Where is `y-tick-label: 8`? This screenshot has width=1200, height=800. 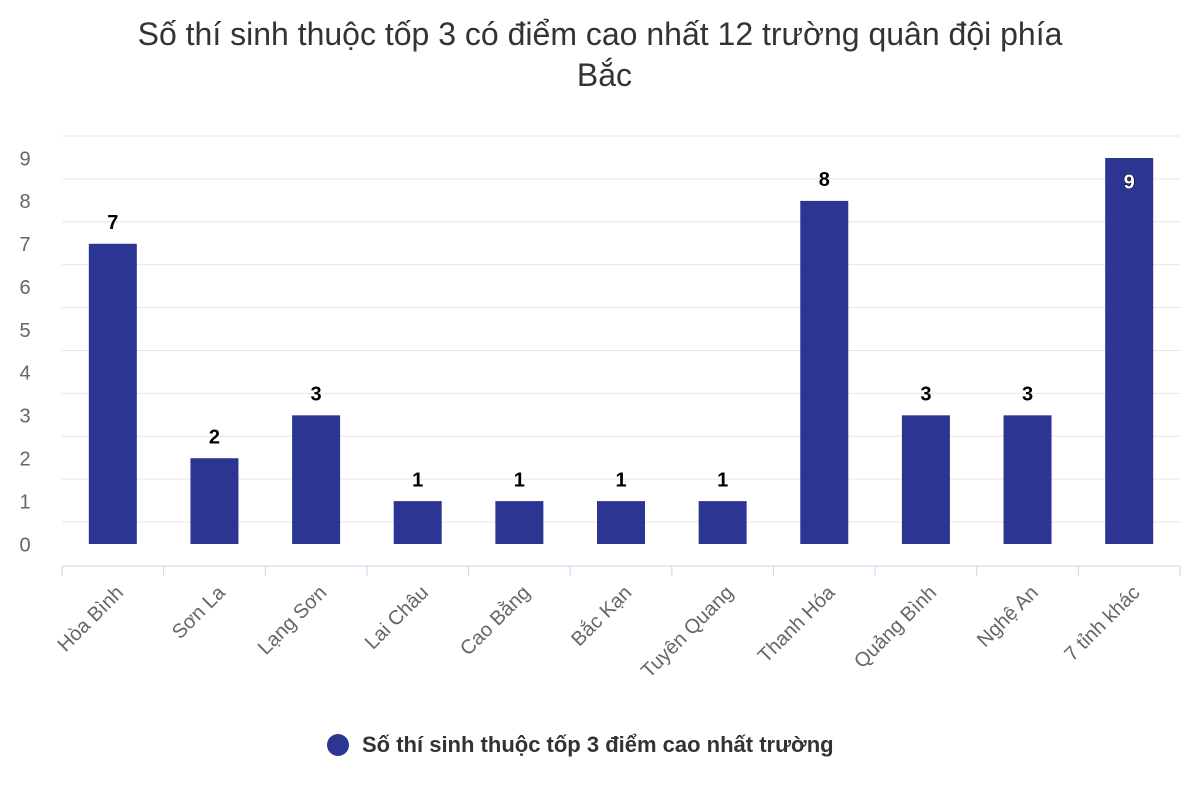 y-tick-label: 8 is located at coordinates (24, 202).